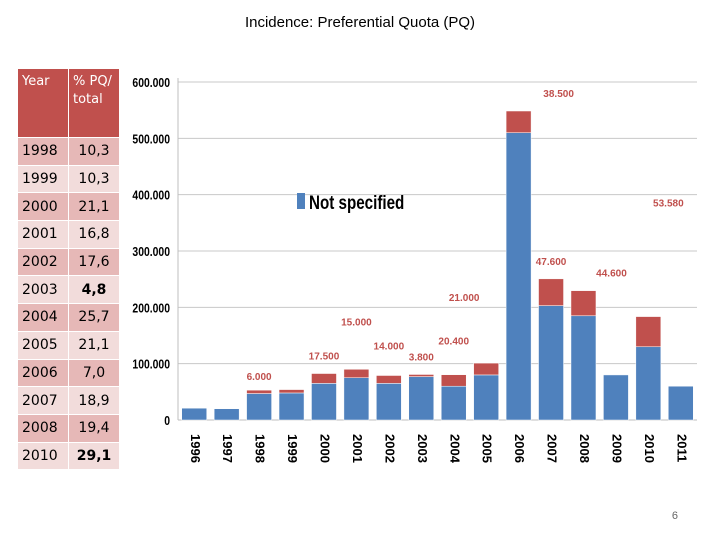 This screenshot has width=720, height=540. What do you see at coordinates (43, 317) in the screenshot?
I see `year-cell: 2004` at bounding box center [43, 317].